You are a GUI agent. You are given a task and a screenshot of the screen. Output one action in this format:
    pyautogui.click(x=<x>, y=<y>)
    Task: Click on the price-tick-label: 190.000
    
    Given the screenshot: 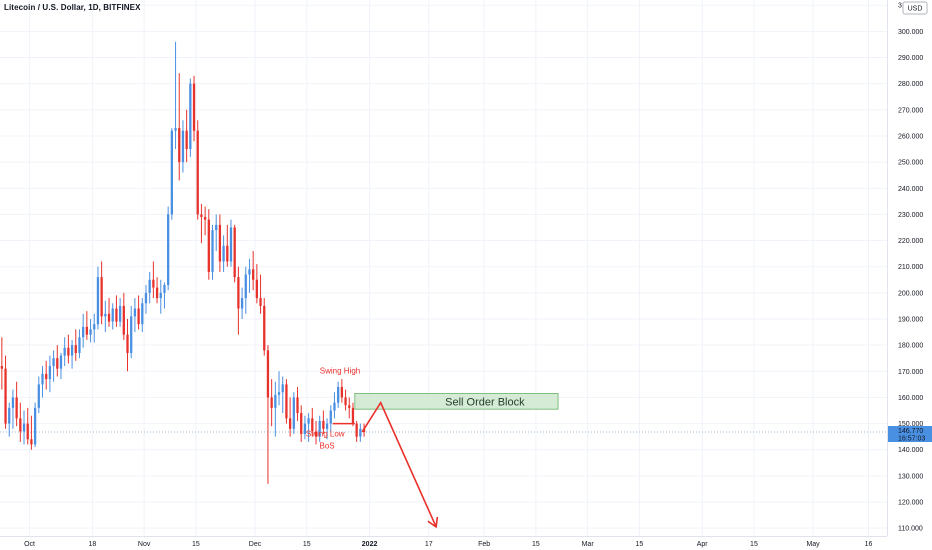 What is the action you would take?
    pyautogui.click(x=910, y=319)
    